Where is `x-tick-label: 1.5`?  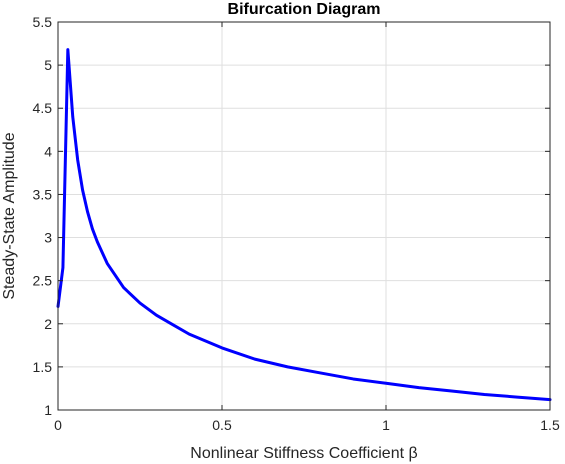
x-tick-label: 1.5 is located at coordinates (550, 425).